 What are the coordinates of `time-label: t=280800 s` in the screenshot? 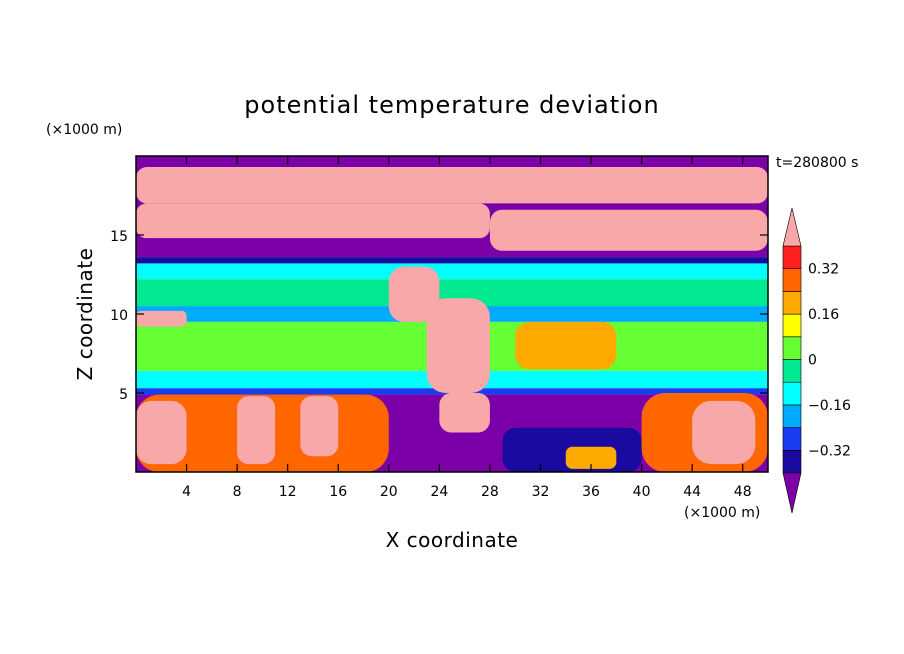 It's located at (817, 163).